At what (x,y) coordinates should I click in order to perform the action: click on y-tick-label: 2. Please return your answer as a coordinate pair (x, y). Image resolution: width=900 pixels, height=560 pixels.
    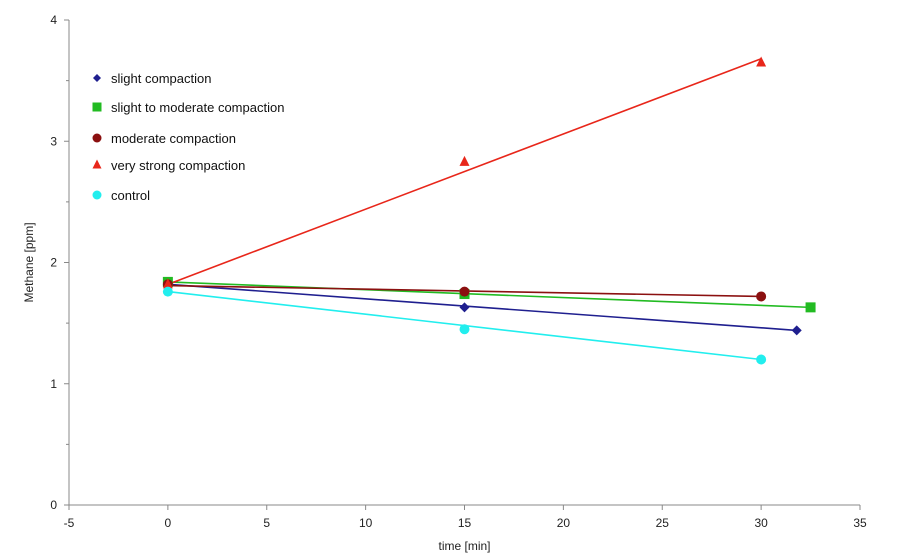
    Looking at the image, I should click on (53, 263).